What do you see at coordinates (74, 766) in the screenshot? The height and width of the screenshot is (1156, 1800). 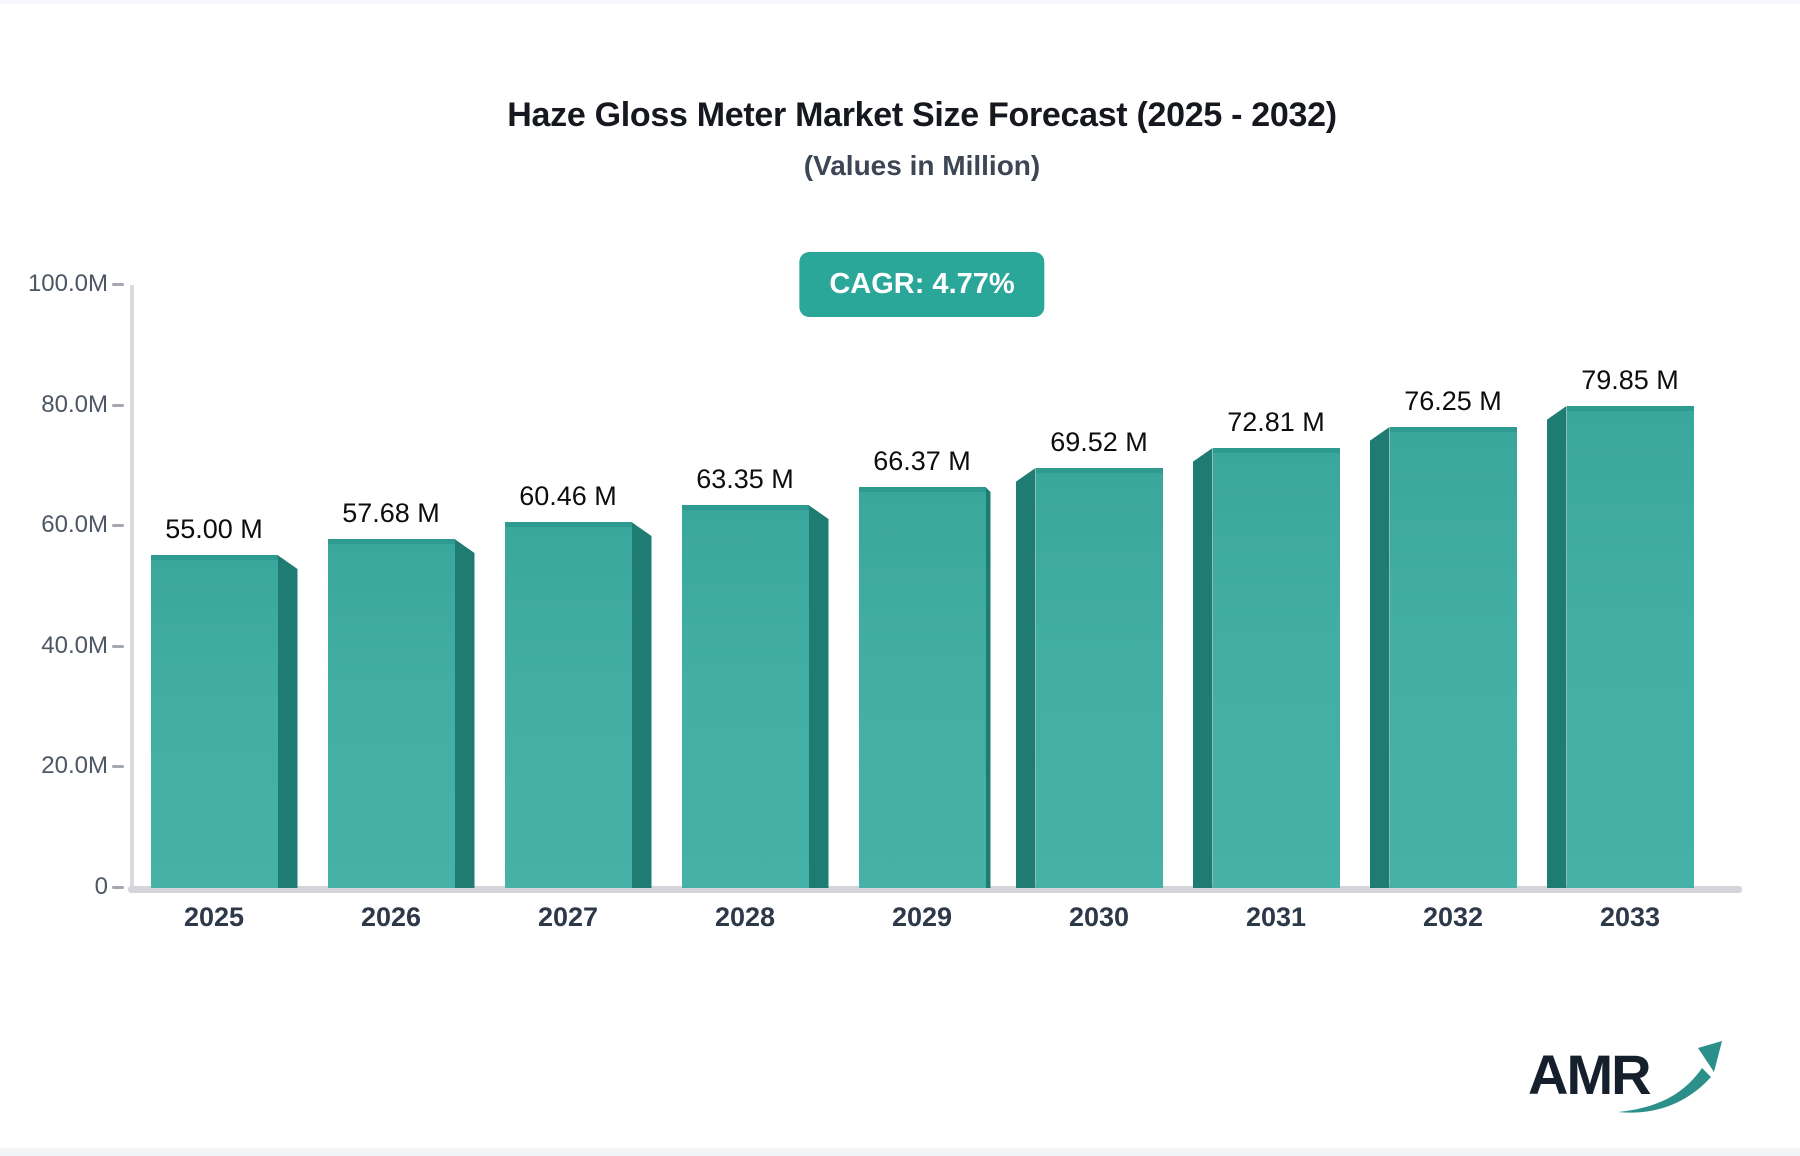 I see `y-tick-label: 20.0M` at bounding box center [74, 766].